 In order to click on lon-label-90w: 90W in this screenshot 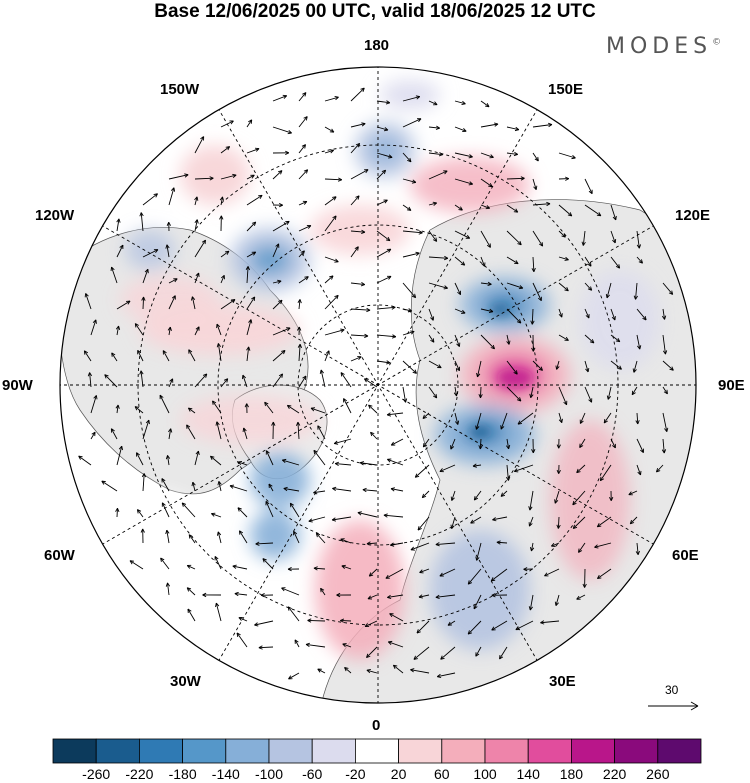, I will do `click(17, 385)`.